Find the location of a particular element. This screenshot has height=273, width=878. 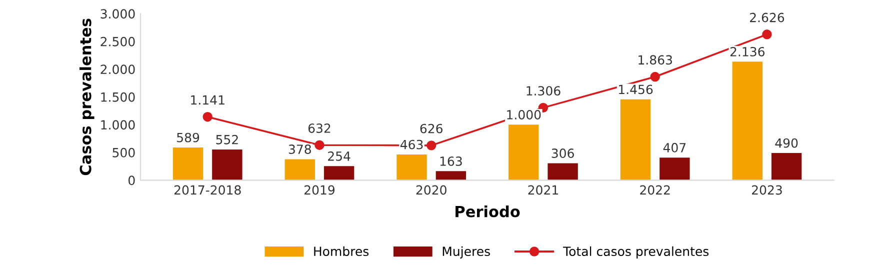

y-tick-label: 2.000 is located at coordinates (117, 69).